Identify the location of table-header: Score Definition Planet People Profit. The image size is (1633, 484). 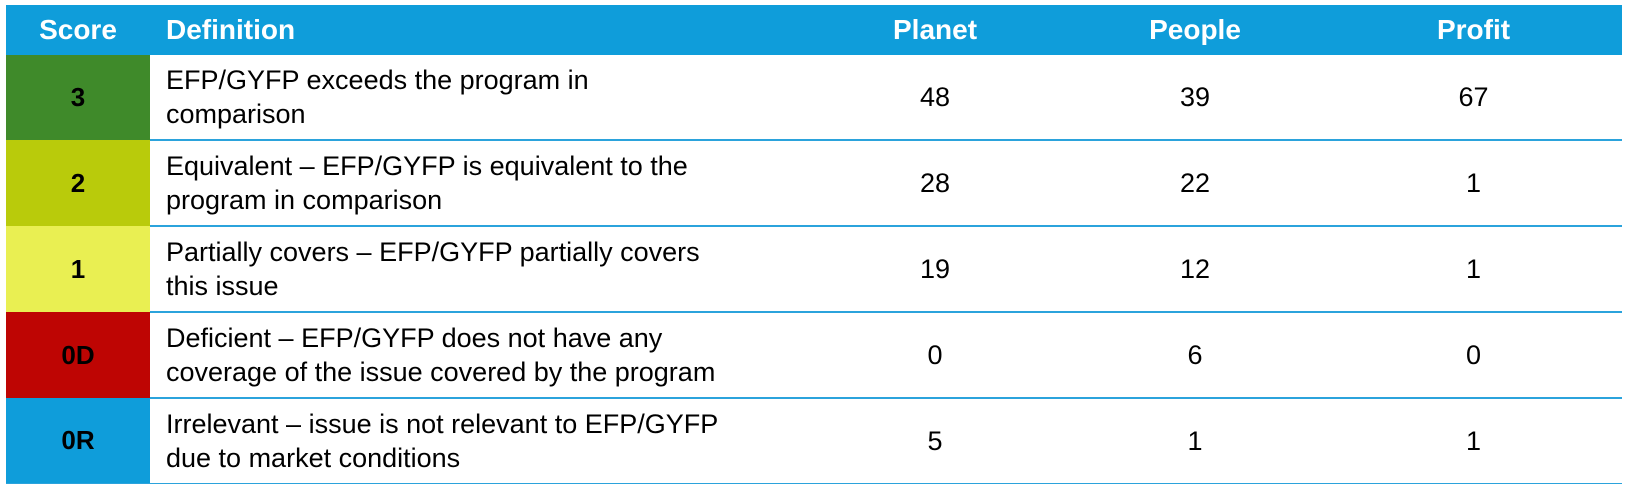
(814, 30).